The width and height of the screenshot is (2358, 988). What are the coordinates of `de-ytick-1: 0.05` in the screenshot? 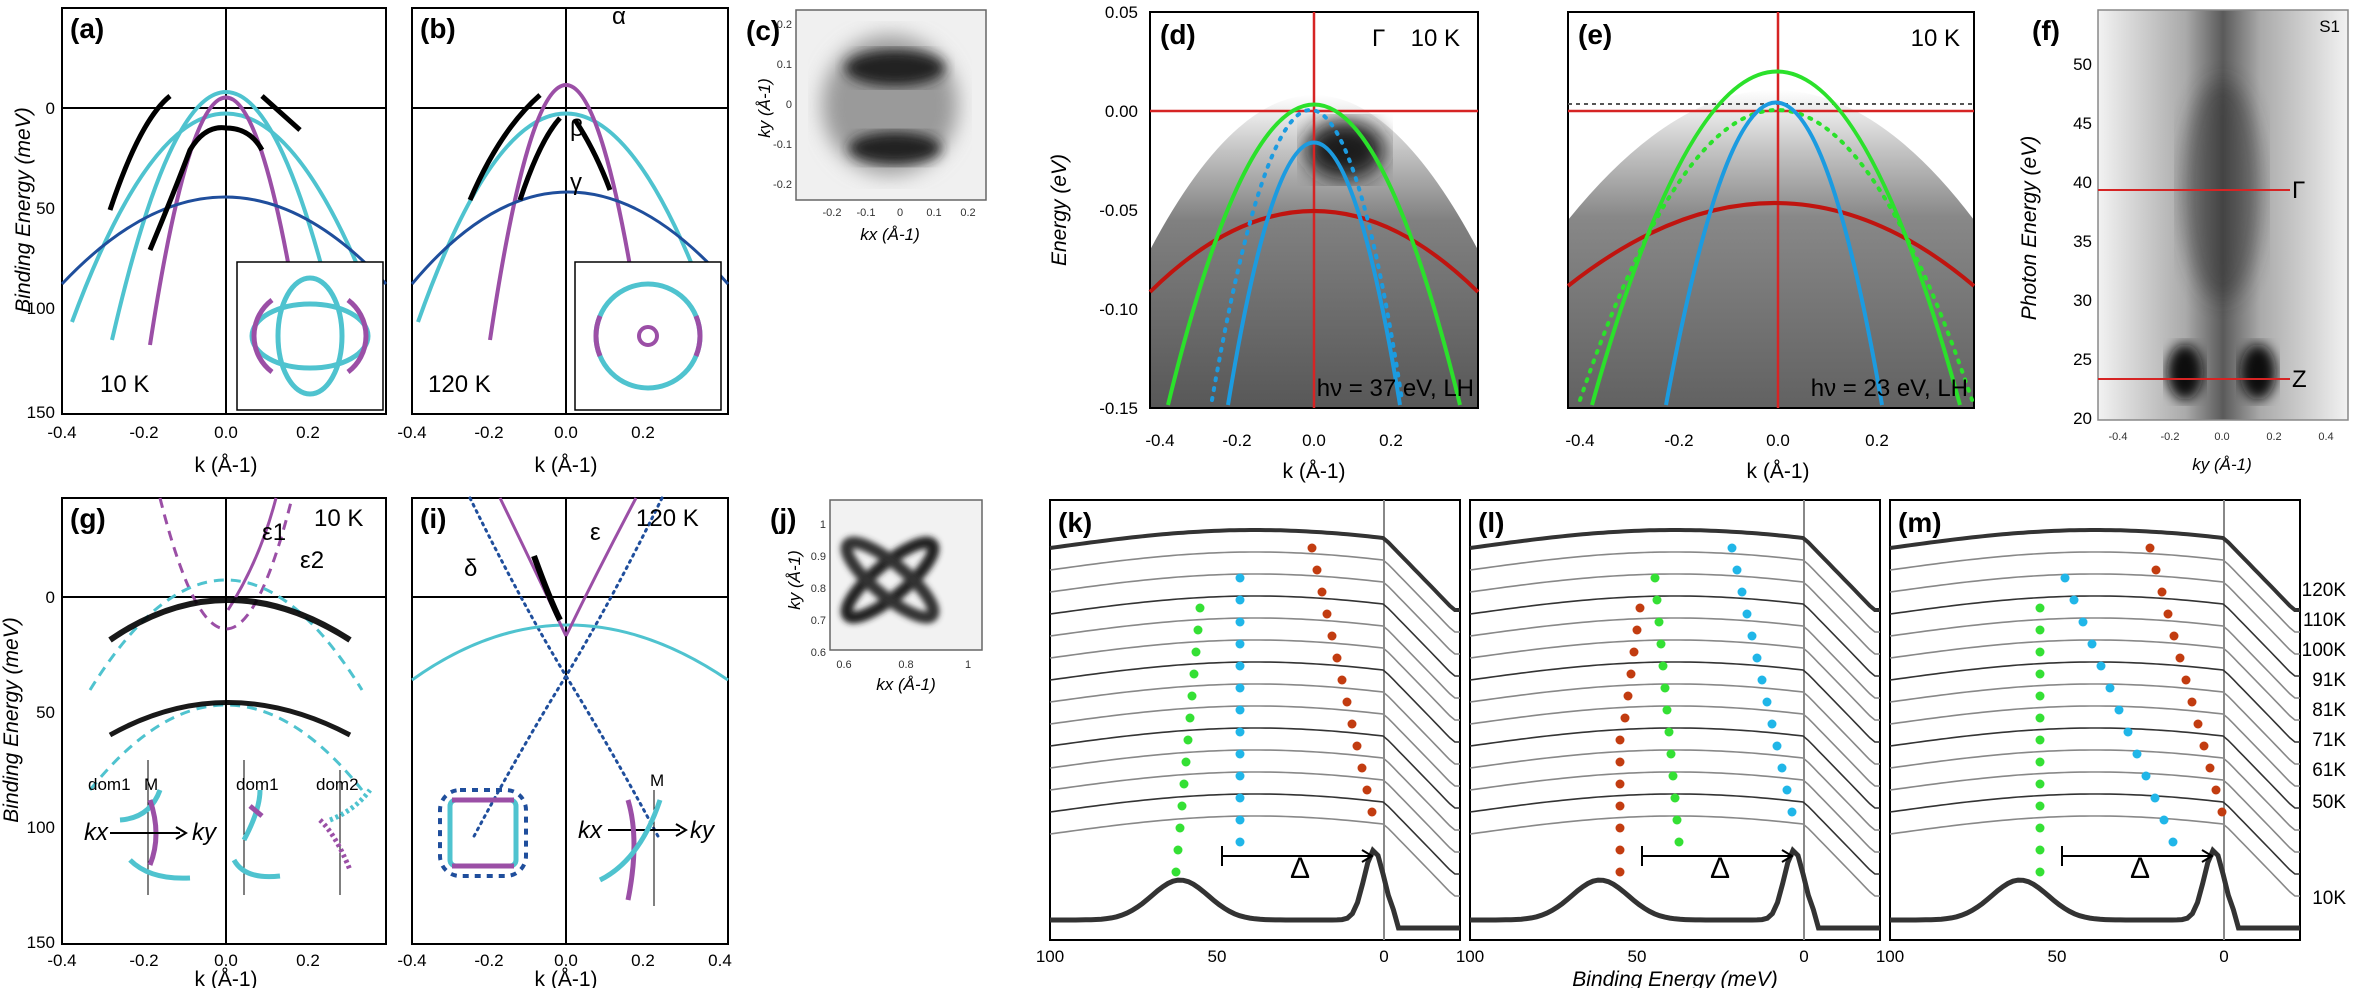 It's located at (1121, 12).